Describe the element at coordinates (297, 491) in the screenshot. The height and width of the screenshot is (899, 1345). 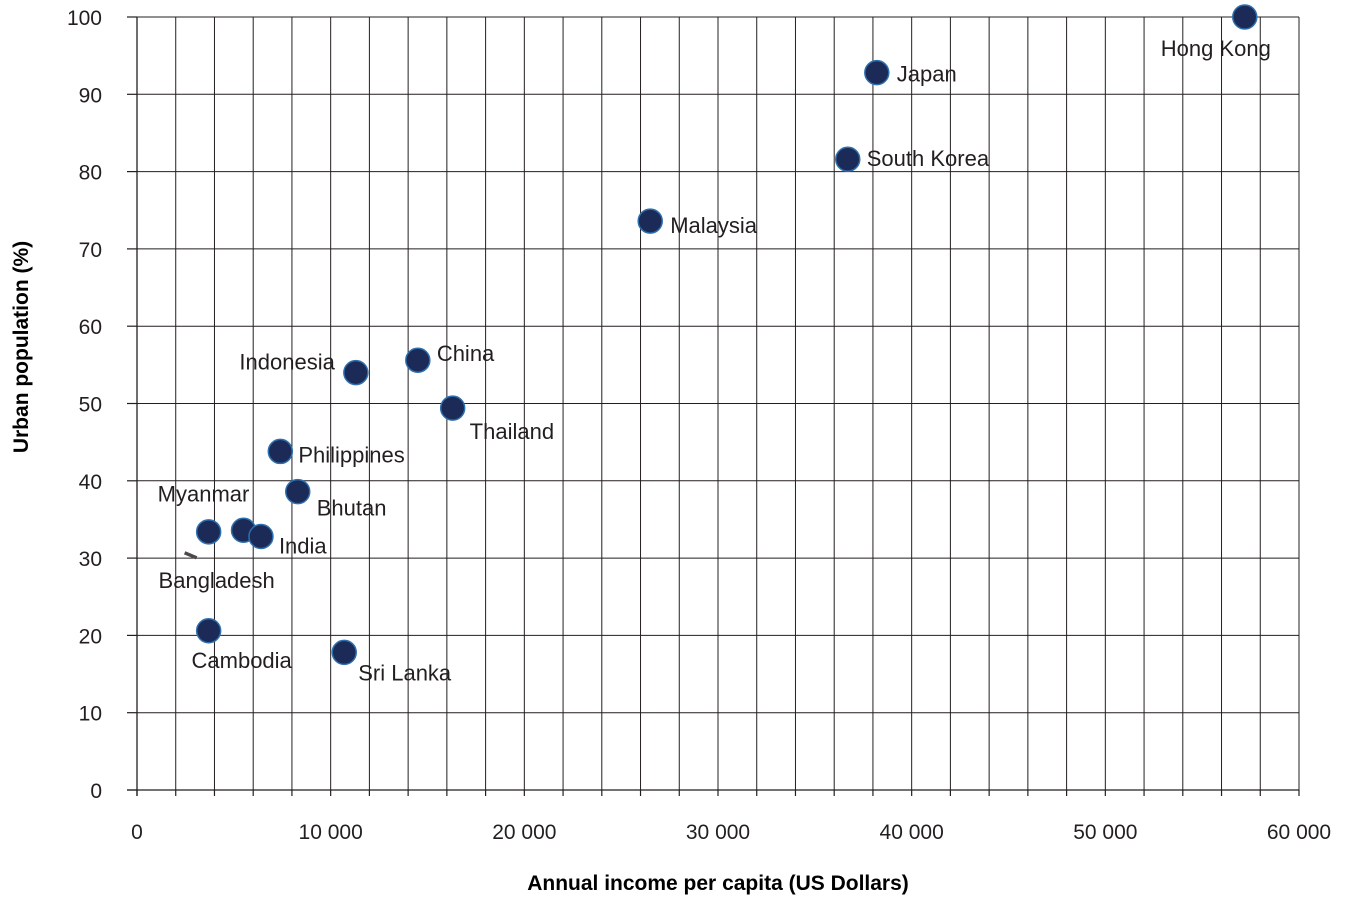
I see `data-point-bhutan` at that location.